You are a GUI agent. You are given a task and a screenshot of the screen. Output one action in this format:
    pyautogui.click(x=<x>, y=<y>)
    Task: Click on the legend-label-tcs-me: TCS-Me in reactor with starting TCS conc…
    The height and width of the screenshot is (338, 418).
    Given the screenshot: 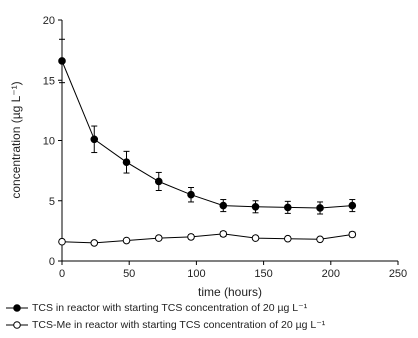 What is the action you would take?
    pyautogui.click(x=179, y=324)
    